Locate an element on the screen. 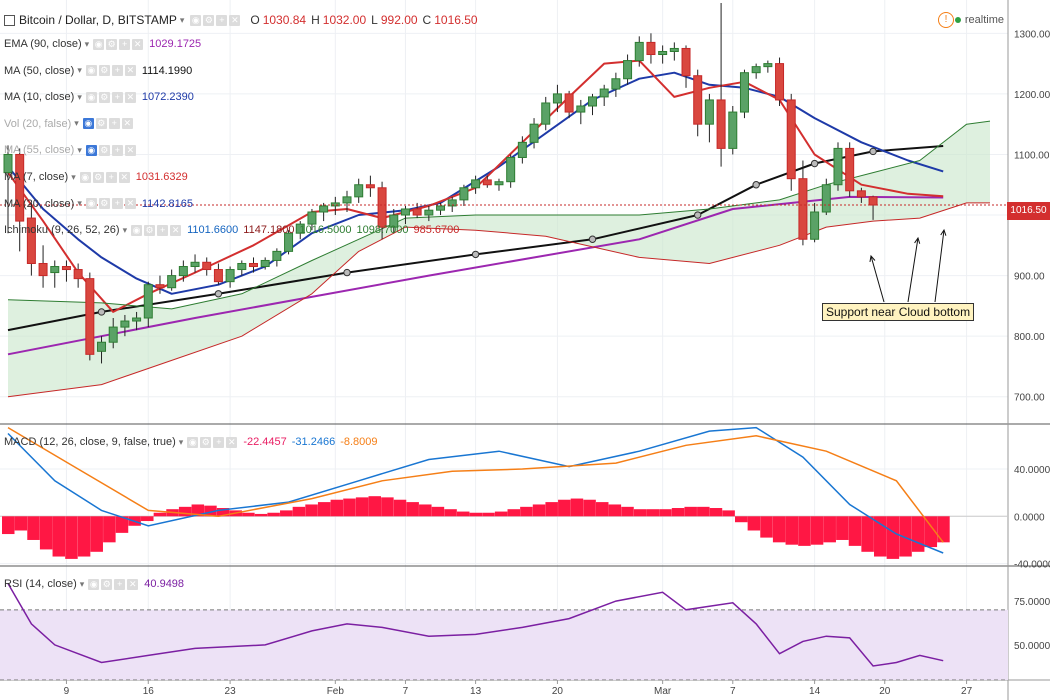 This screenshot has height=700, width=1050. time-tick-label-3: Feb is located at coordinates (336, 691).